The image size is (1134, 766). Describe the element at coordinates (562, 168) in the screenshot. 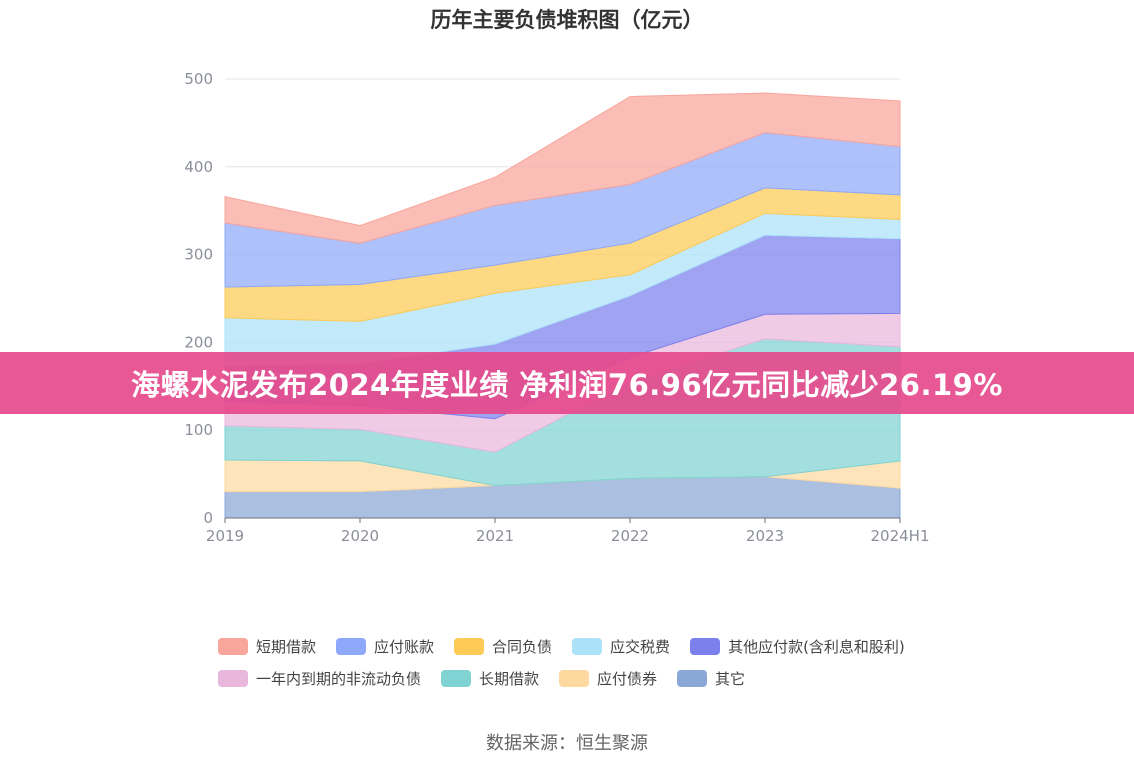

I see `area-短期借款` at that location.